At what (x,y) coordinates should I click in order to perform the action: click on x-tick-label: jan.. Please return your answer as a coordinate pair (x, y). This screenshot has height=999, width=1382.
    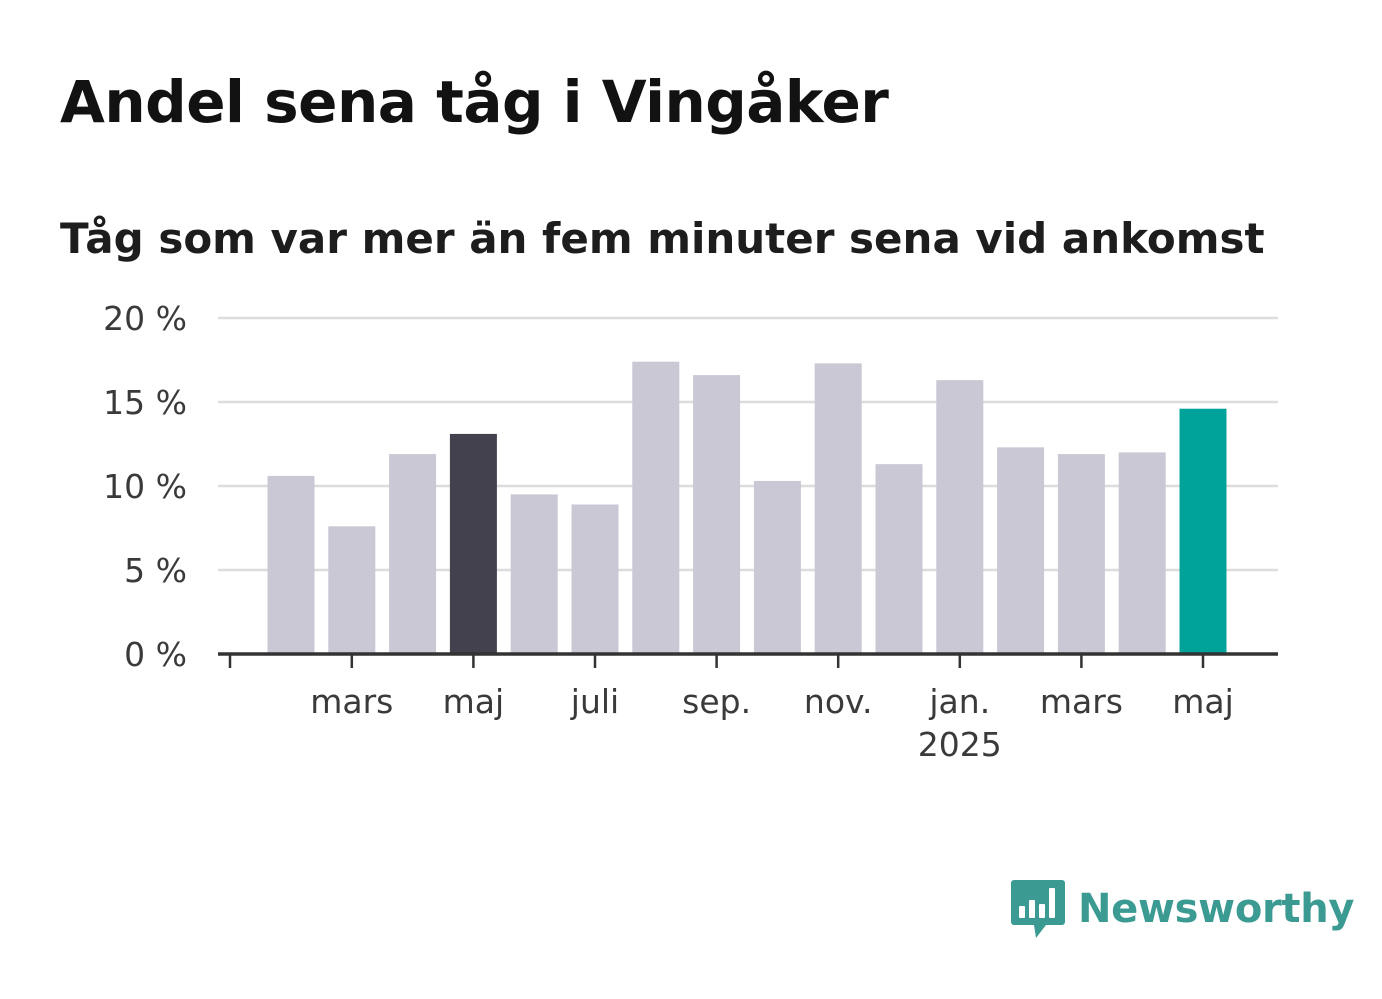
    Looking at the image, I should click on (959, 701).